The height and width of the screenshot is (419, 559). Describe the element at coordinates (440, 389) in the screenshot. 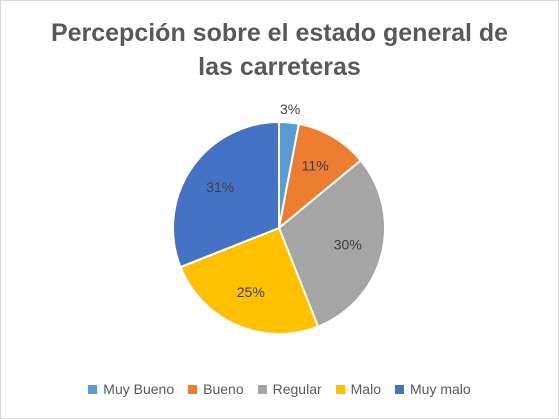

I see `legend-label-muy-malo: Muy malo` at that location.